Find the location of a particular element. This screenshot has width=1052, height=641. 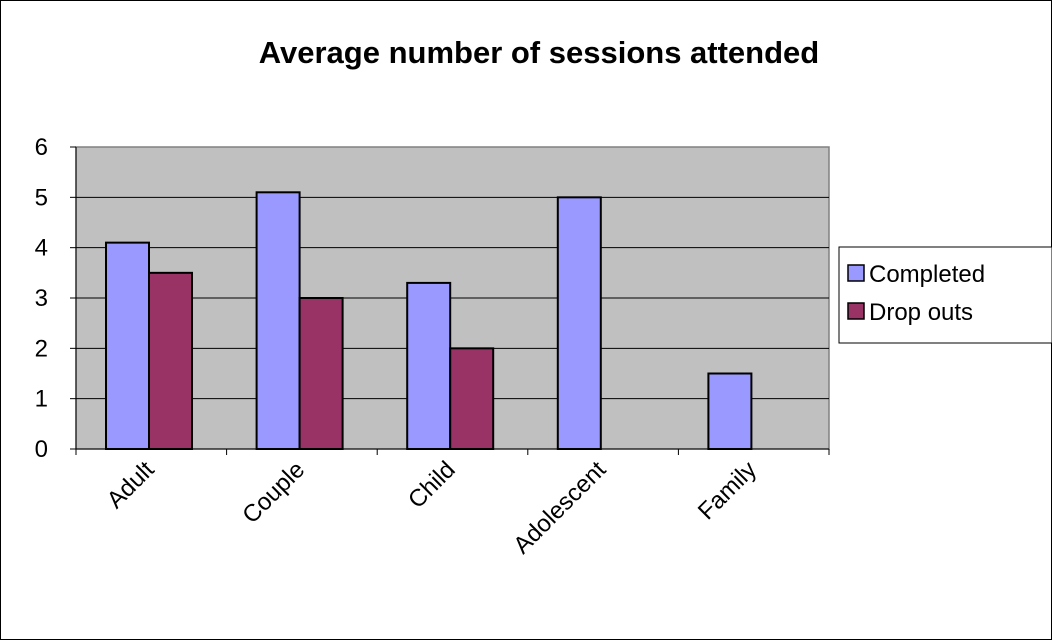

x-category-label: Adult is located at coordinates (131, 485).